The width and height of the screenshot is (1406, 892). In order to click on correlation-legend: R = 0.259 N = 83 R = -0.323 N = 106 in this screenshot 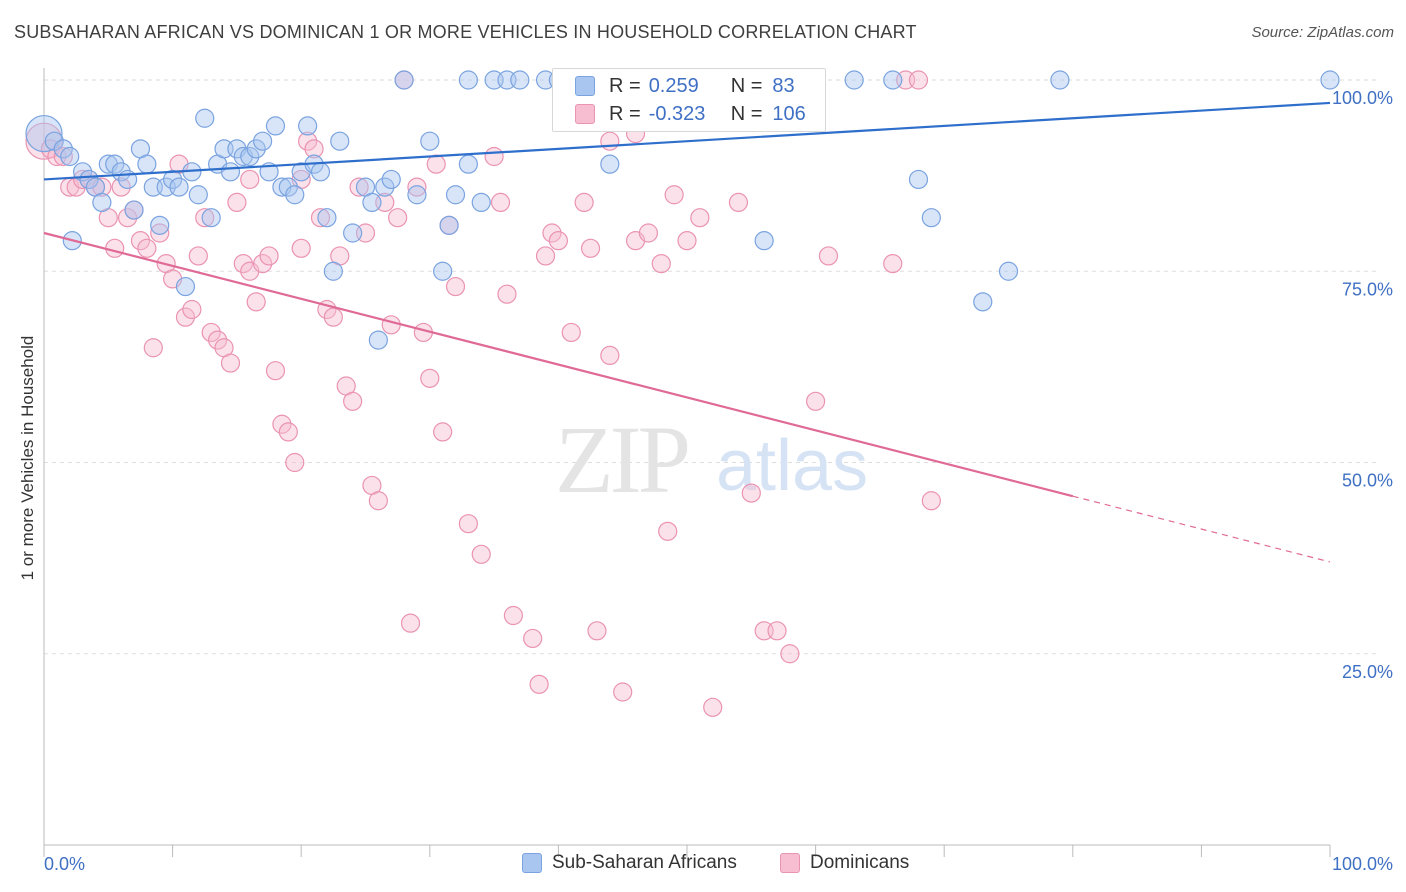, I will do `click(689, 100)`.